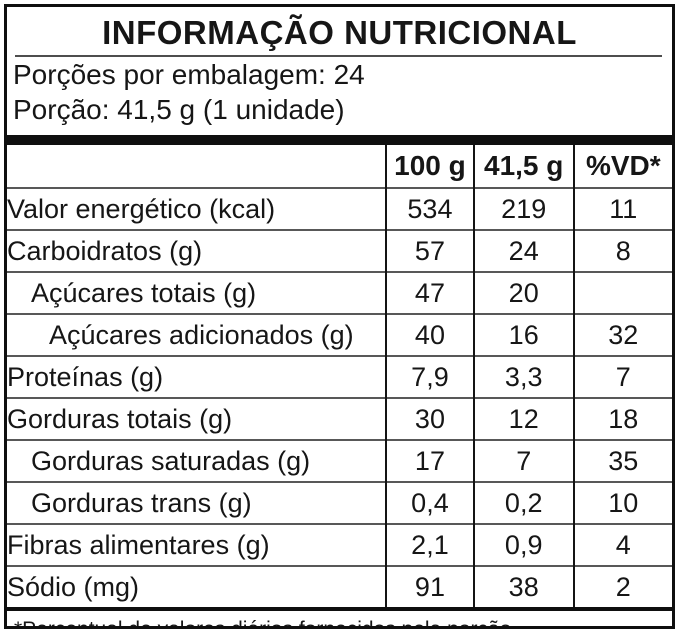 The width and height of the screenshot is (679, 633). Describe the element at coordinates (196, 166) in the screenshot. I see `header-spacer` at that location.